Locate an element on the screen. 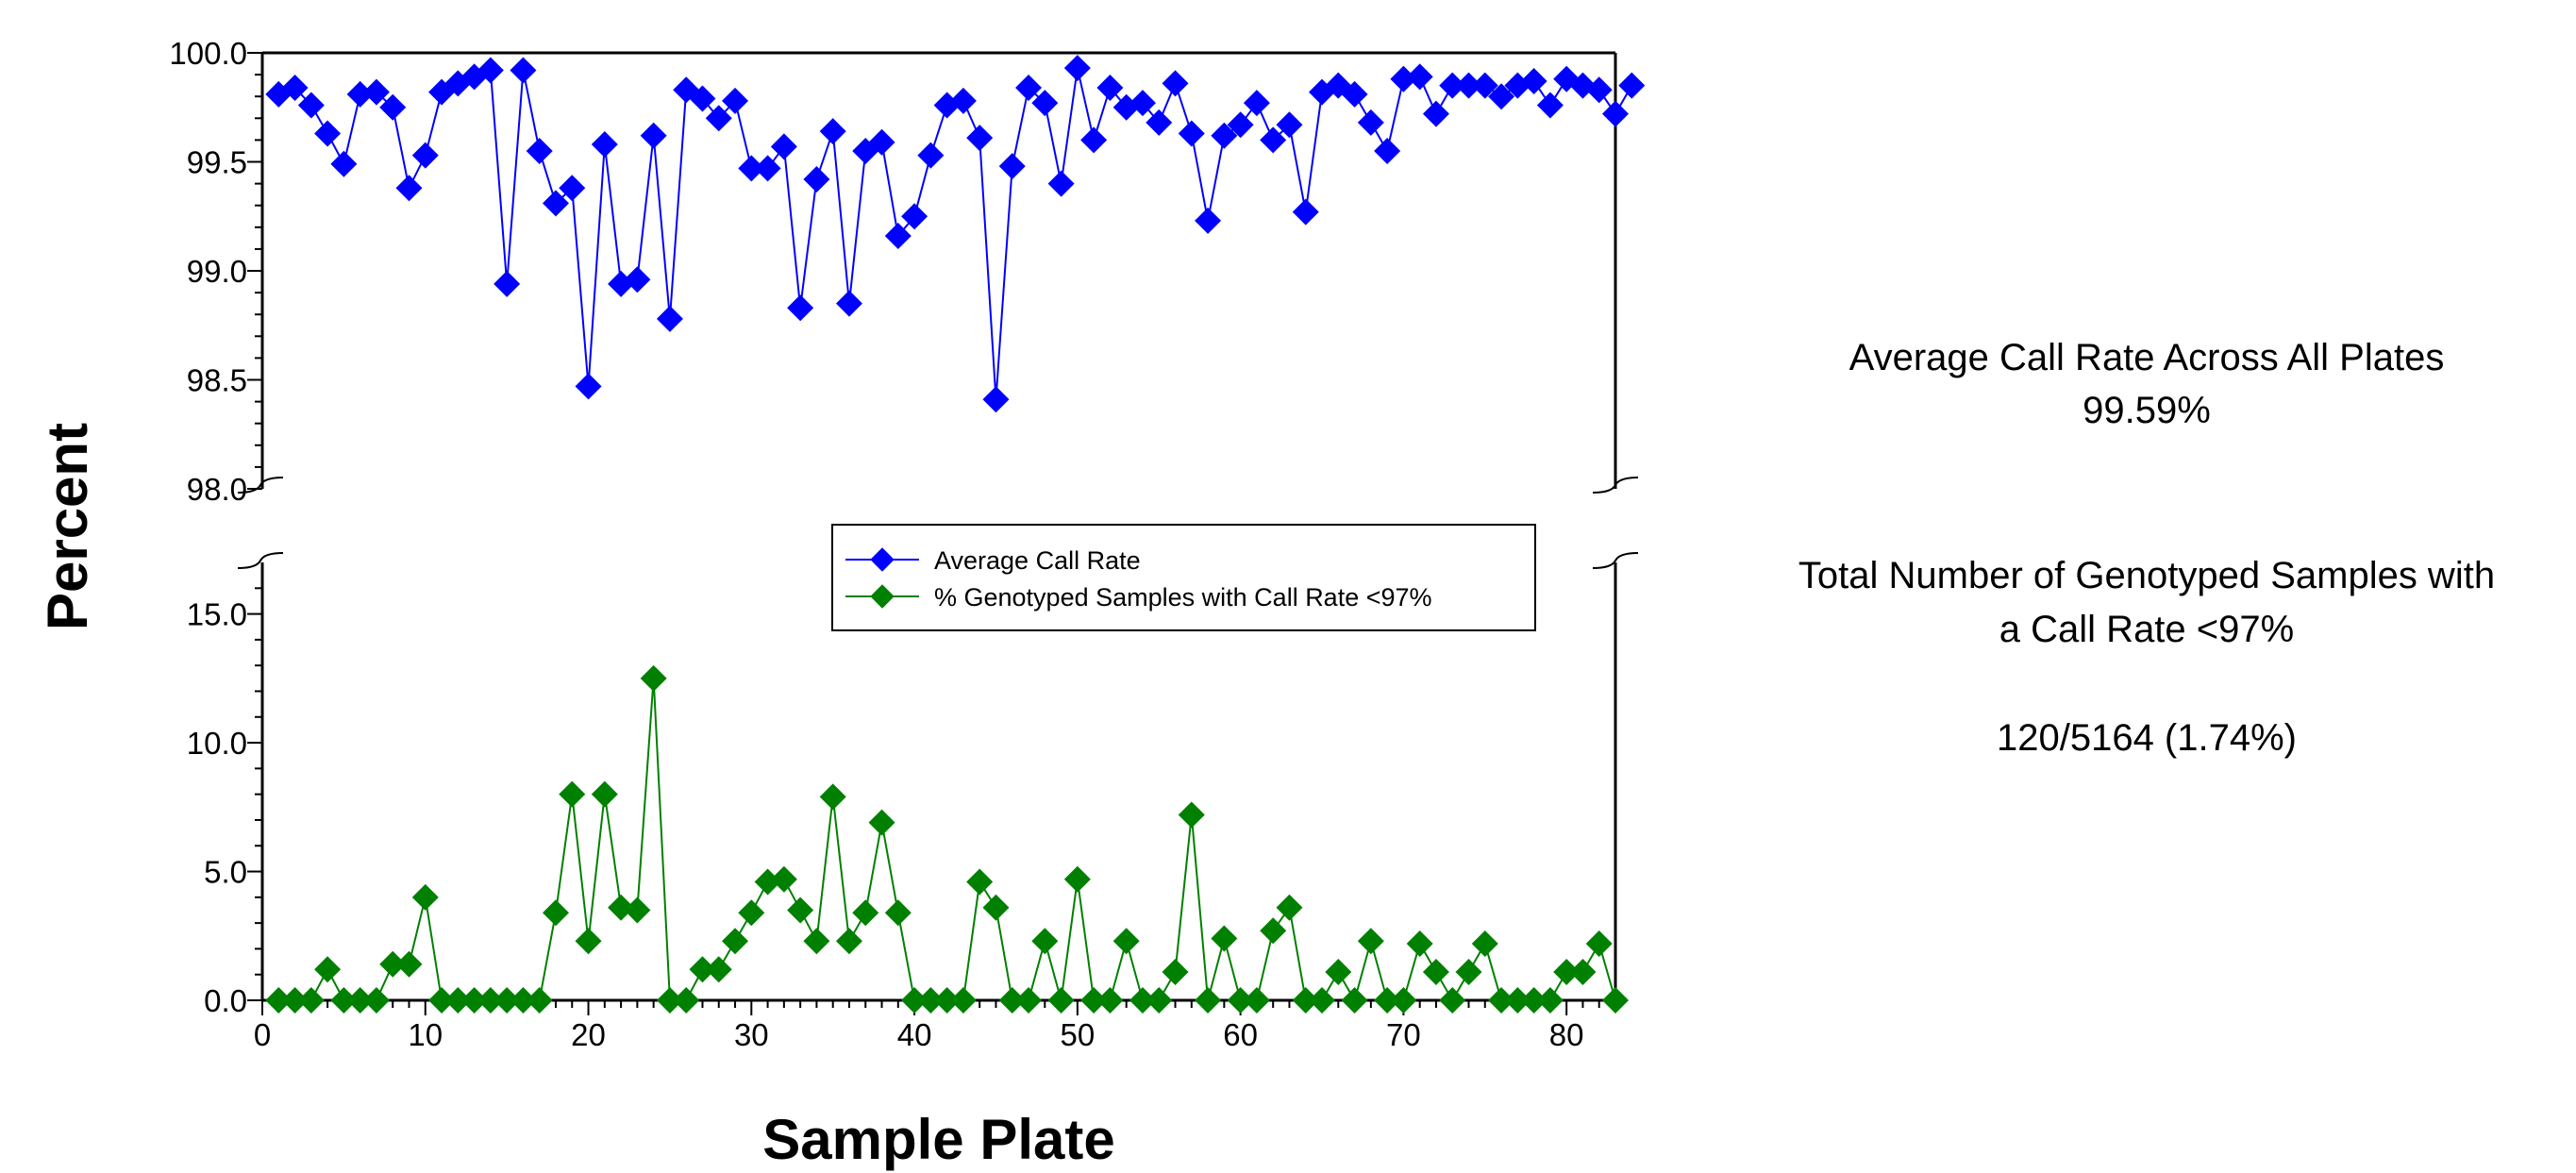 The width and height of the screenshot is (2576, 1173). low-call-rate-total-value: 120/5164 (1.74%) is located at coordinates (2147, 738).